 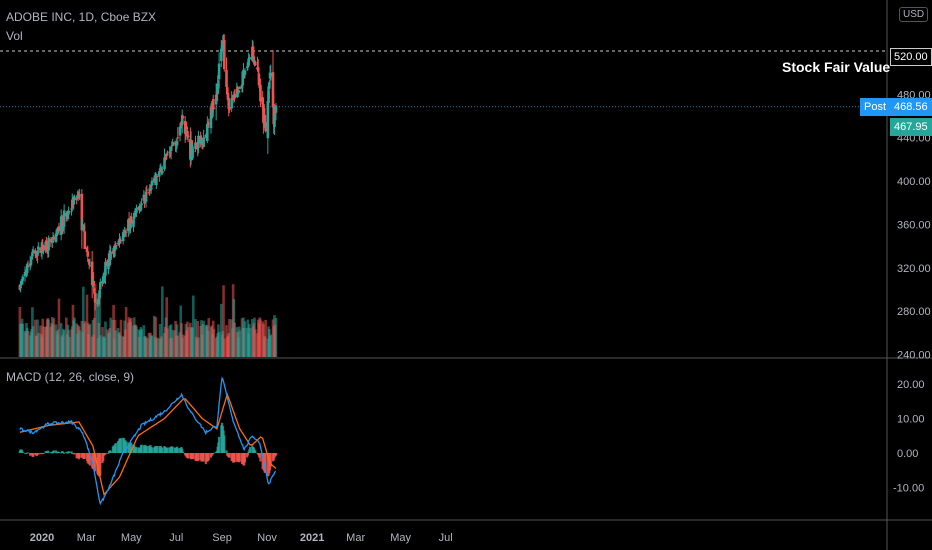 What do you see at coordinates (131, 538) in the screenshot?
I see `time-tick-label: May` at bounding box center [131, 538].